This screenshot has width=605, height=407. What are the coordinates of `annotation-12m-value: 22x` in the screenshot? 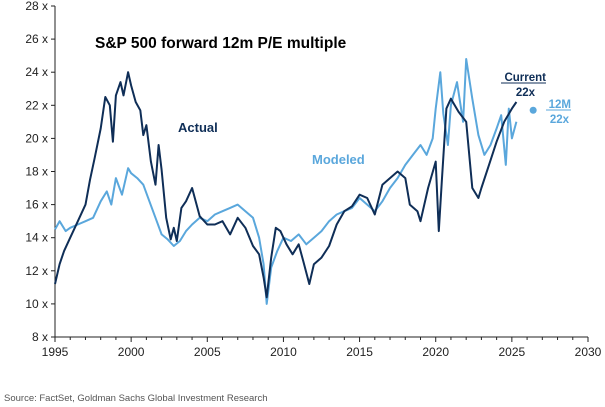 It's located at (560, 120).